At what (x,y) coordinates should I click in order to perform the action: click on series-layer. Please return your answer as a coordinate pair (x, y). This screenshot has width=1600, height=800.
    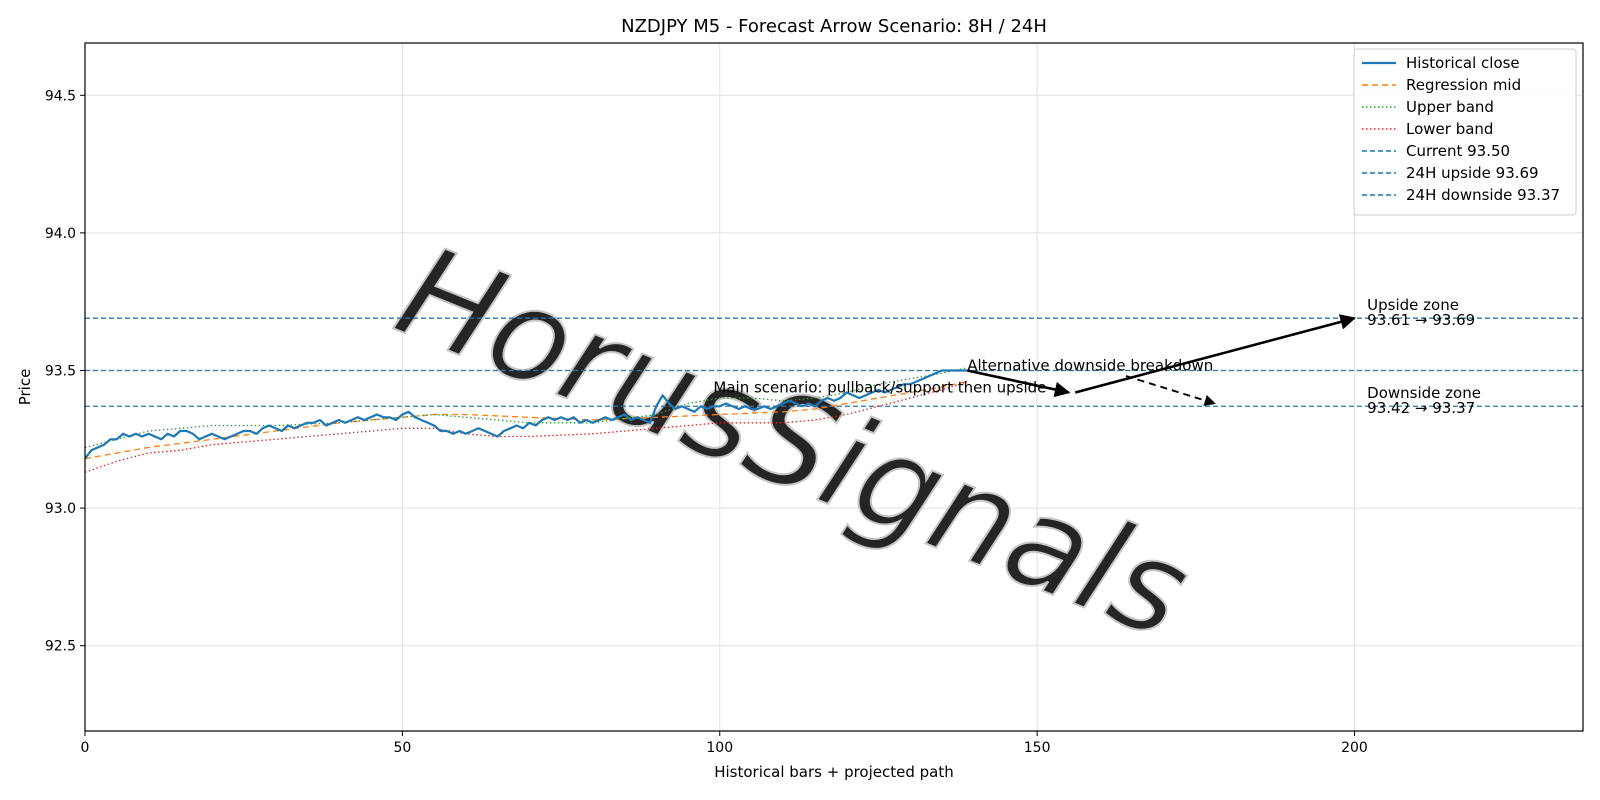
    Looking at the image, I should click on (526, 420).